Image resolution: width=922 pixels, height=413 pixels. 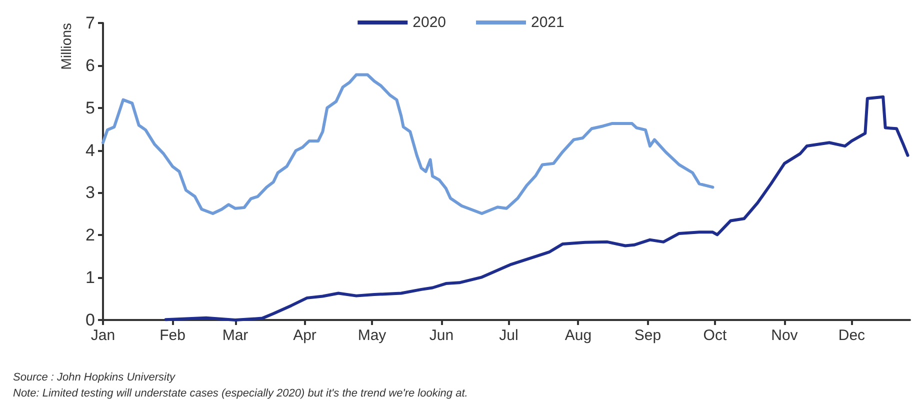 What do you see at coordinates (90, 65) in the screenshot?
I see `y-tick-label: 6` at bounding box center [90, 65].